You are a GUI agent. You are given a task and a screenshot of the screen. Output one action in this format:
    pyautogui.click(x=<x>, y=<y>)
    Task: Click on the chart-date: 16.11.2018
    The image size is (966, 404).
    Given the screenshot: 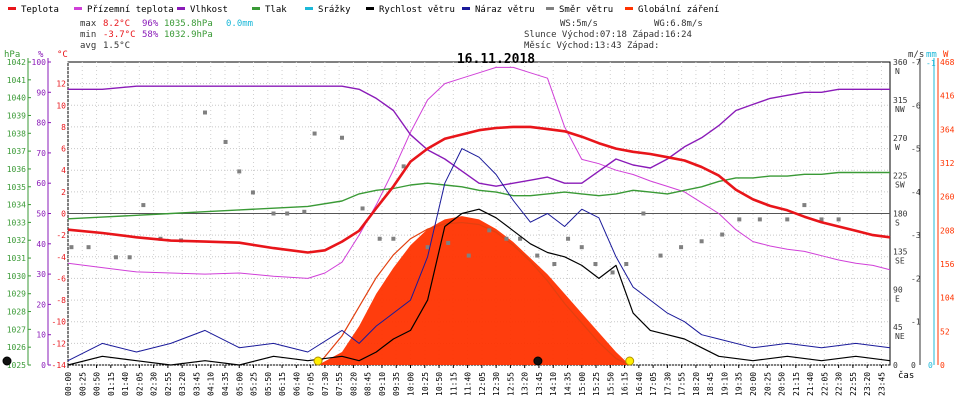 What is the action you would take?
    pyautogui.click(x=496, y=59)
    